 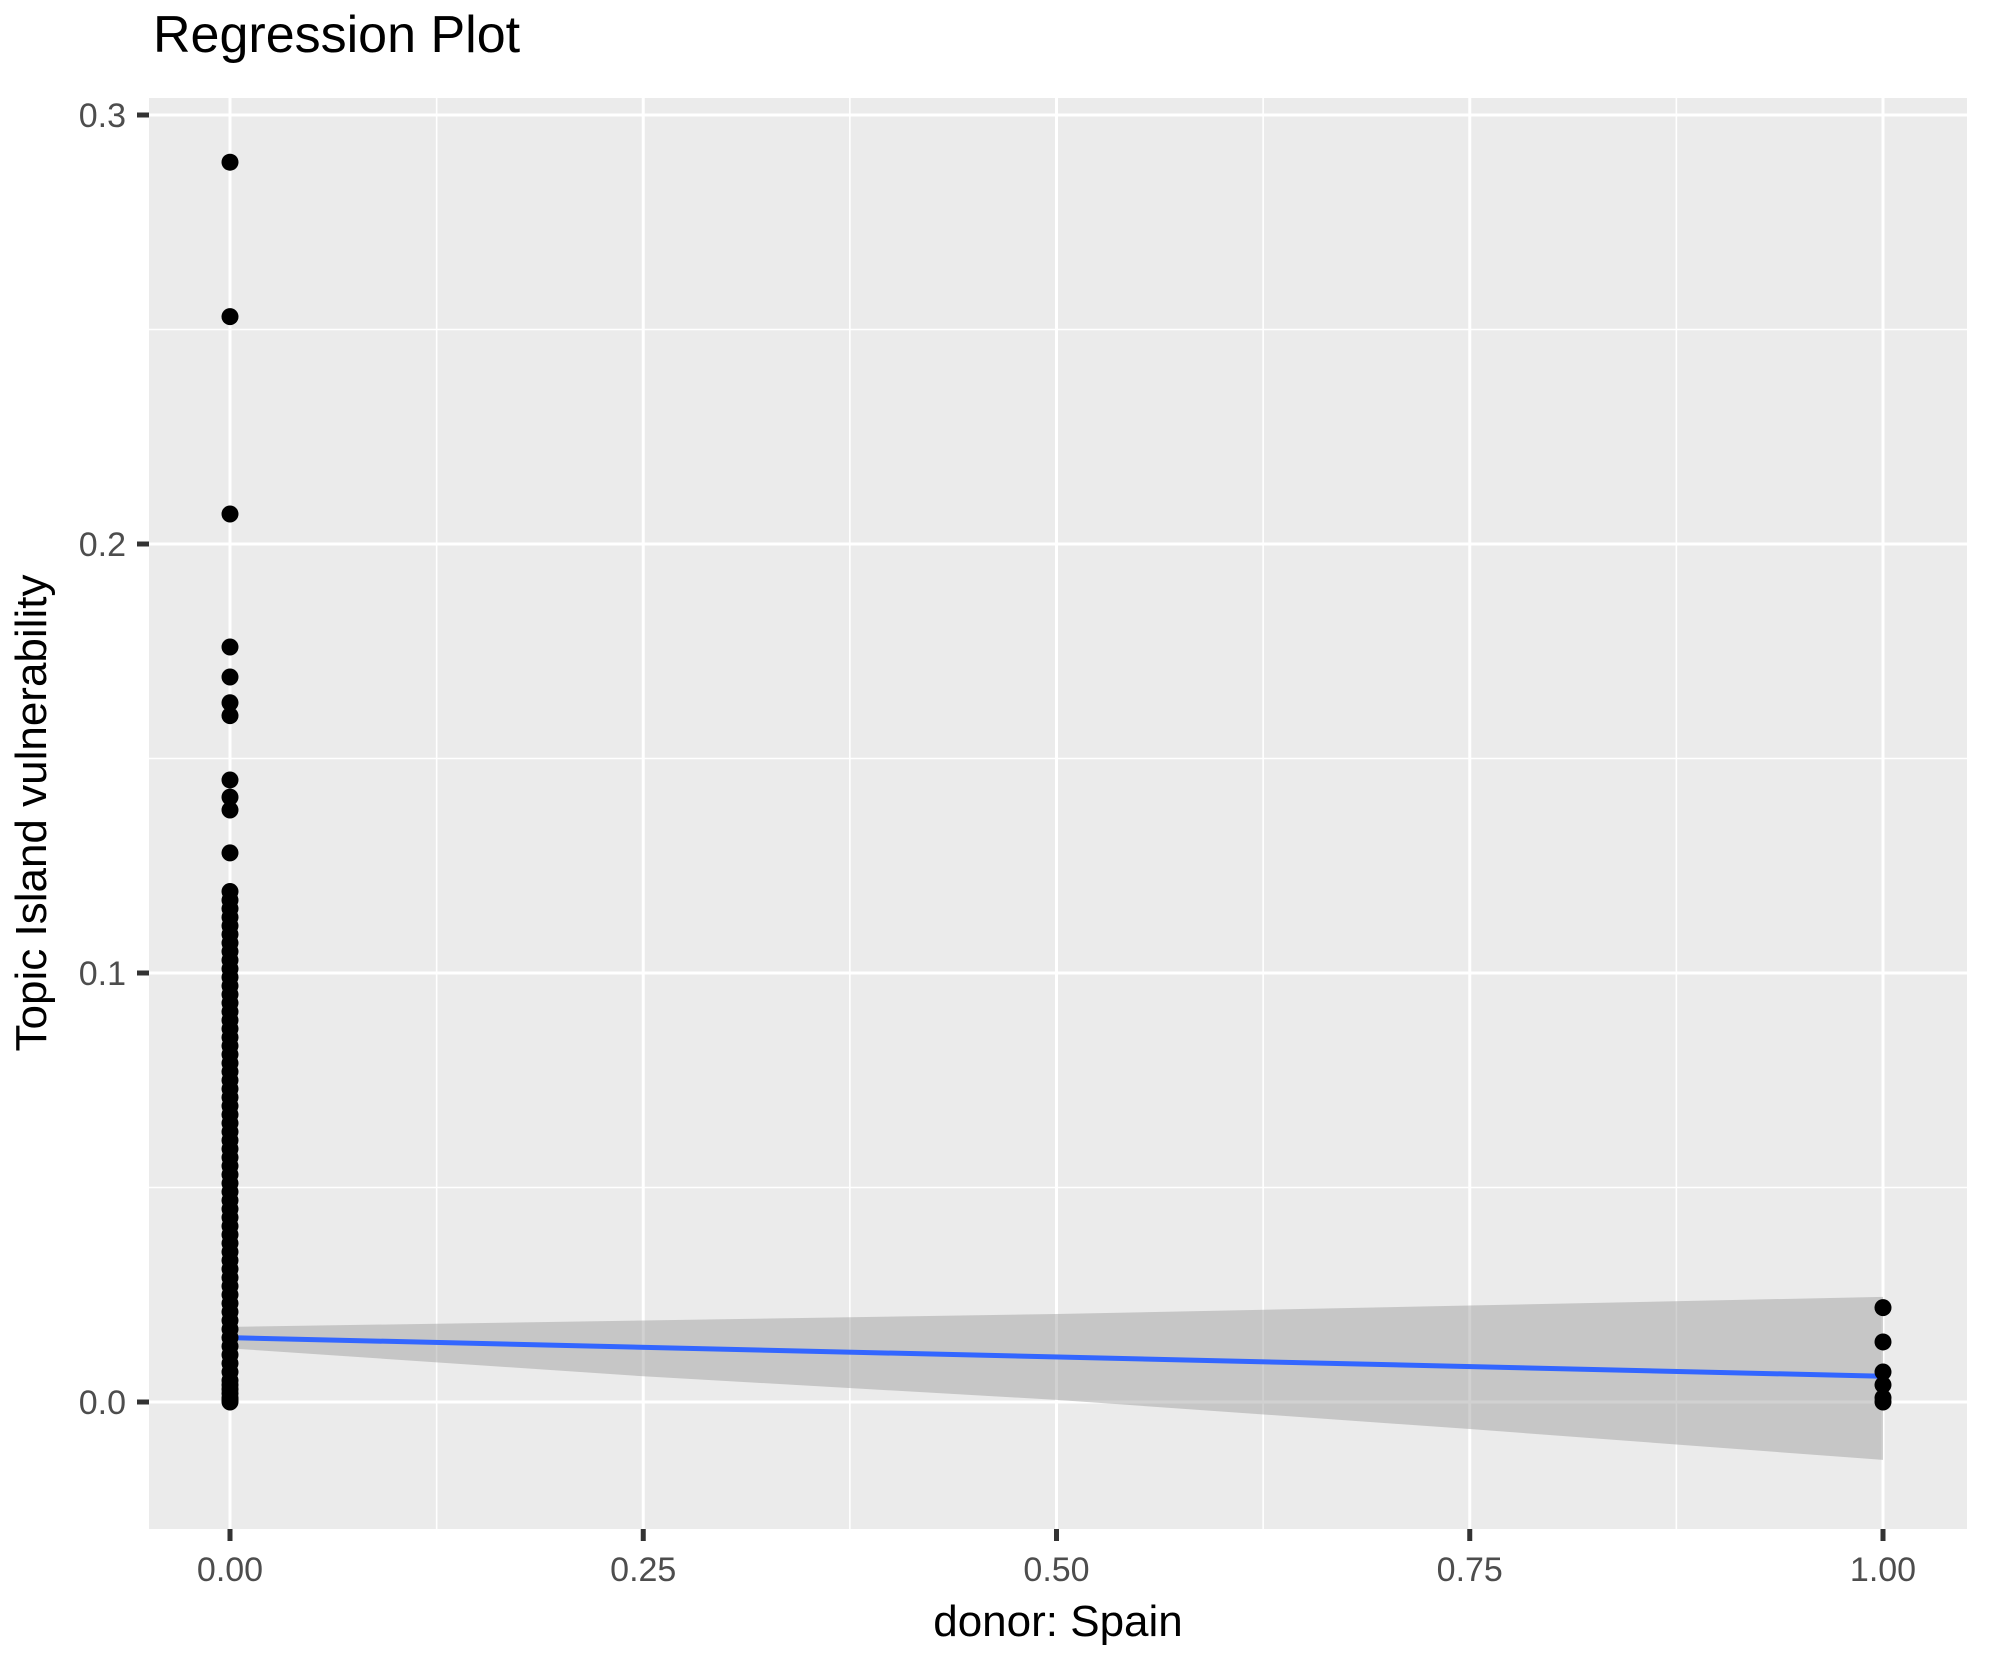 I want to click on y-axis-title: Topic Island vulnerability, so click(x=31, y=813).